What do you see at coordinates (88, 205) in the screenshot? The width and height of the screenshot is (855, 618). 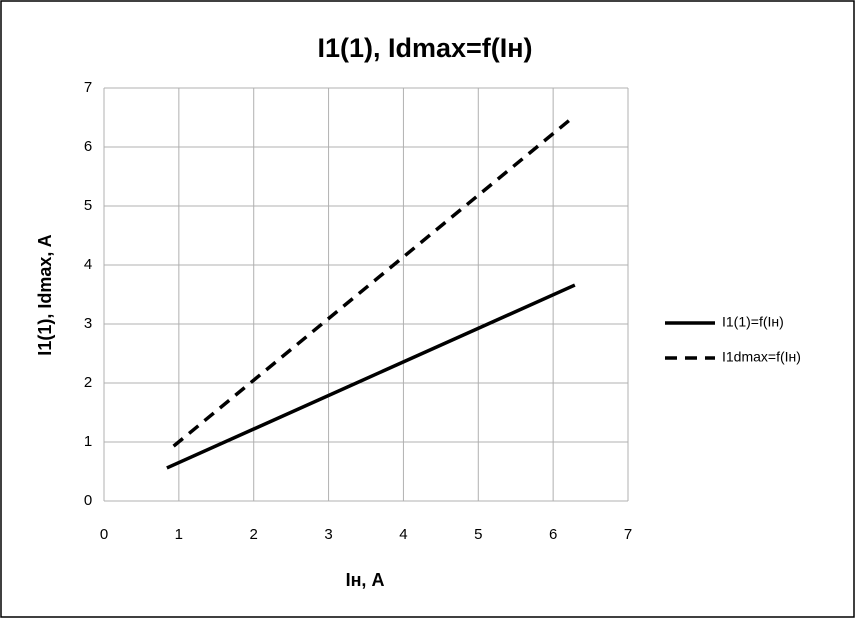 I see `y-tick-label: 5` at bounding box center [88, 205].